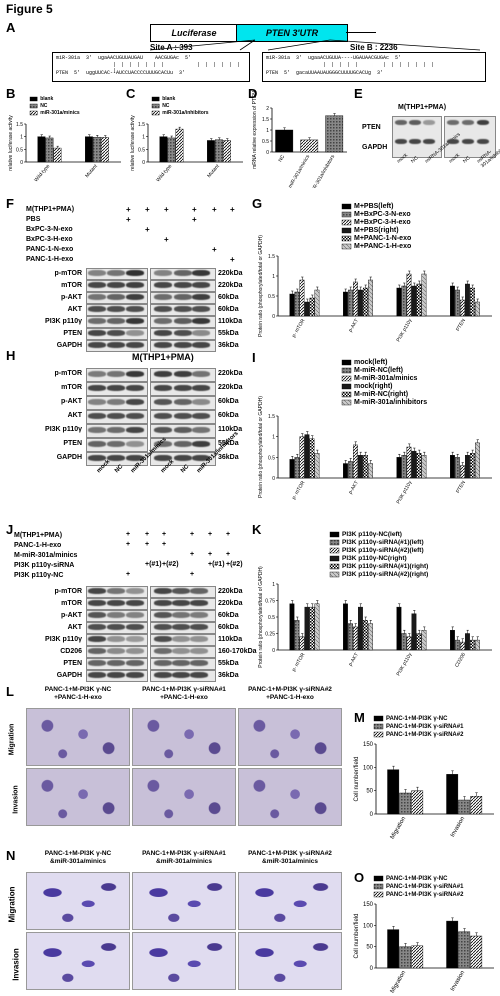 This screenshot has width=500, height=996. I want to click on x-category-label: p-AKT, so click(354, 659).